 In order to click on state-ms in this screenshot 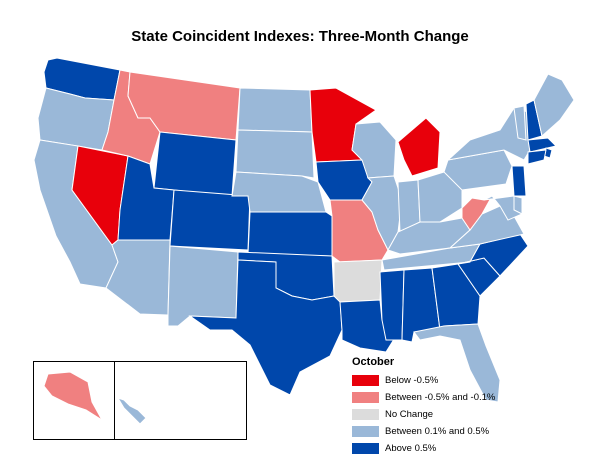, I will do `click(392, 305)`.